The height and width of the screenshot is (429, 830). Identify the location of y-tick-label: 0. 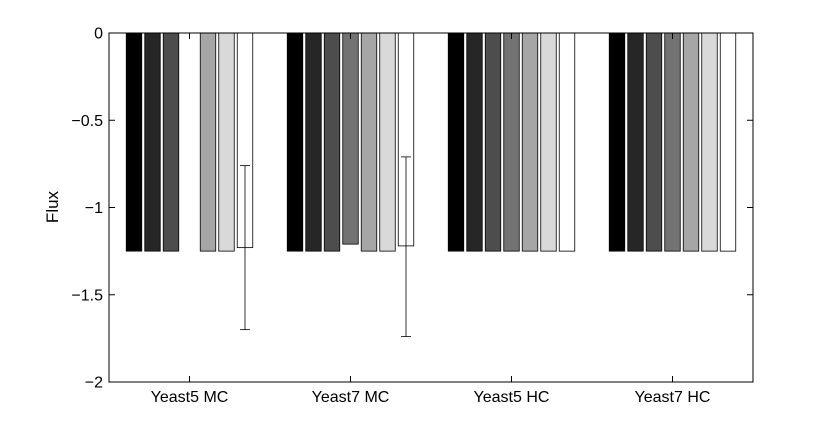
(98, 34).